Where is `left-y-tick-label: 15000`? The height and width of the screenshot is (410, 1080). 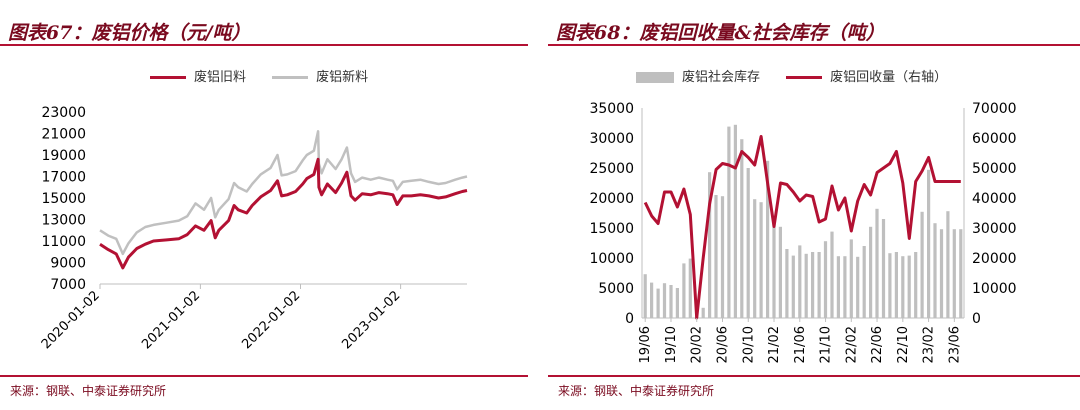 left-y-tick-label: 15000 is located at coordinates (611, 229).